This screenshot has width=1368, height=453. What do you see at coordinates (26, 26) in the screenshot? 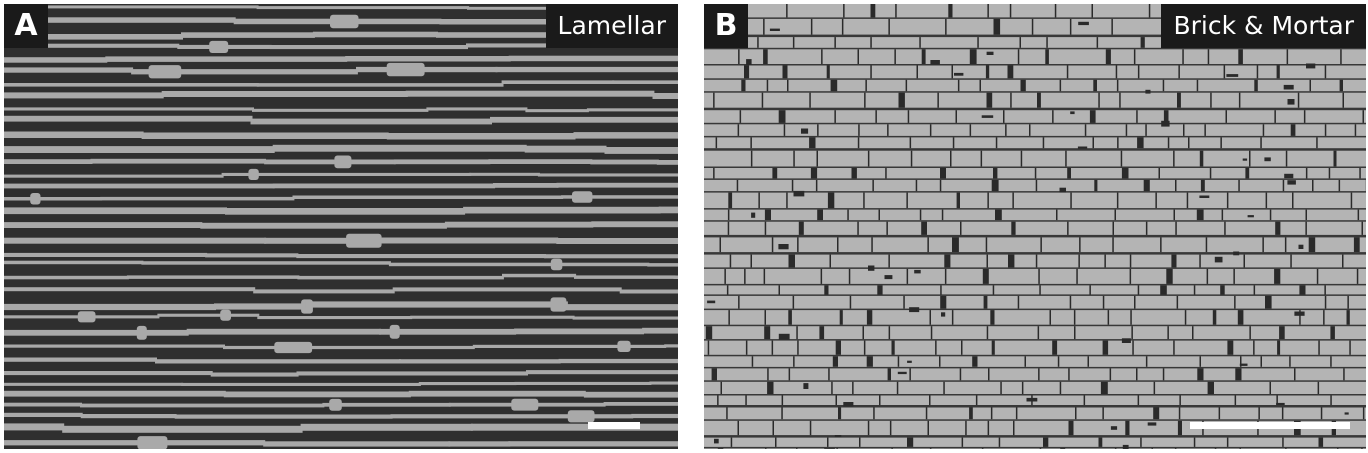
I see `panel-letter-a: A` at bounding box center [26, 26].